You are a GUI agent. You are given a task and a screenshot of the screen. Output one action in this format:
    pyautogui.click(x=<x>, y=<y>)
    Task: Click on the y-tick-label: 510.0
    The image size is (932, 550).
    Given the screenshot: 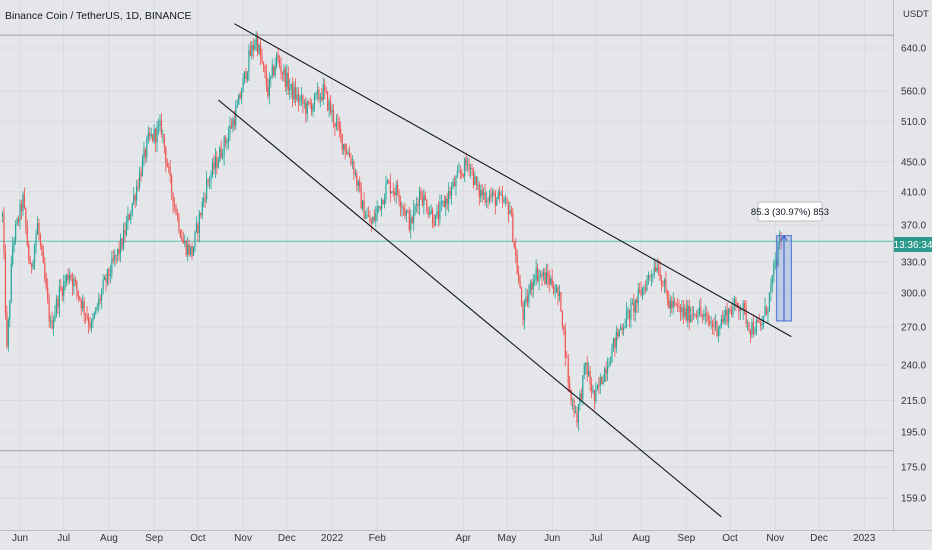 What is the action you would take?
    pyautogui.click(x=913, y=122)
    